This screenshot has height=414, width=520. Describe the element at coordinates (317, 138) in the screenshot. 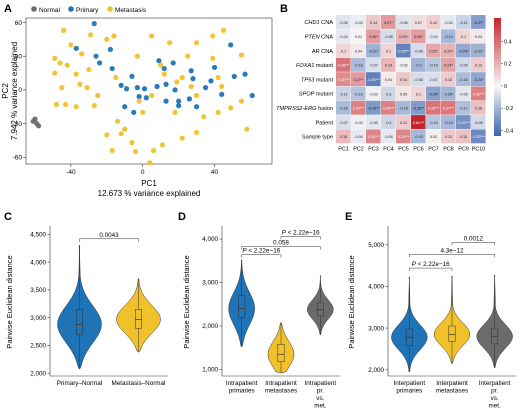

I see `heatmap-row-label: Sample type` at that location.